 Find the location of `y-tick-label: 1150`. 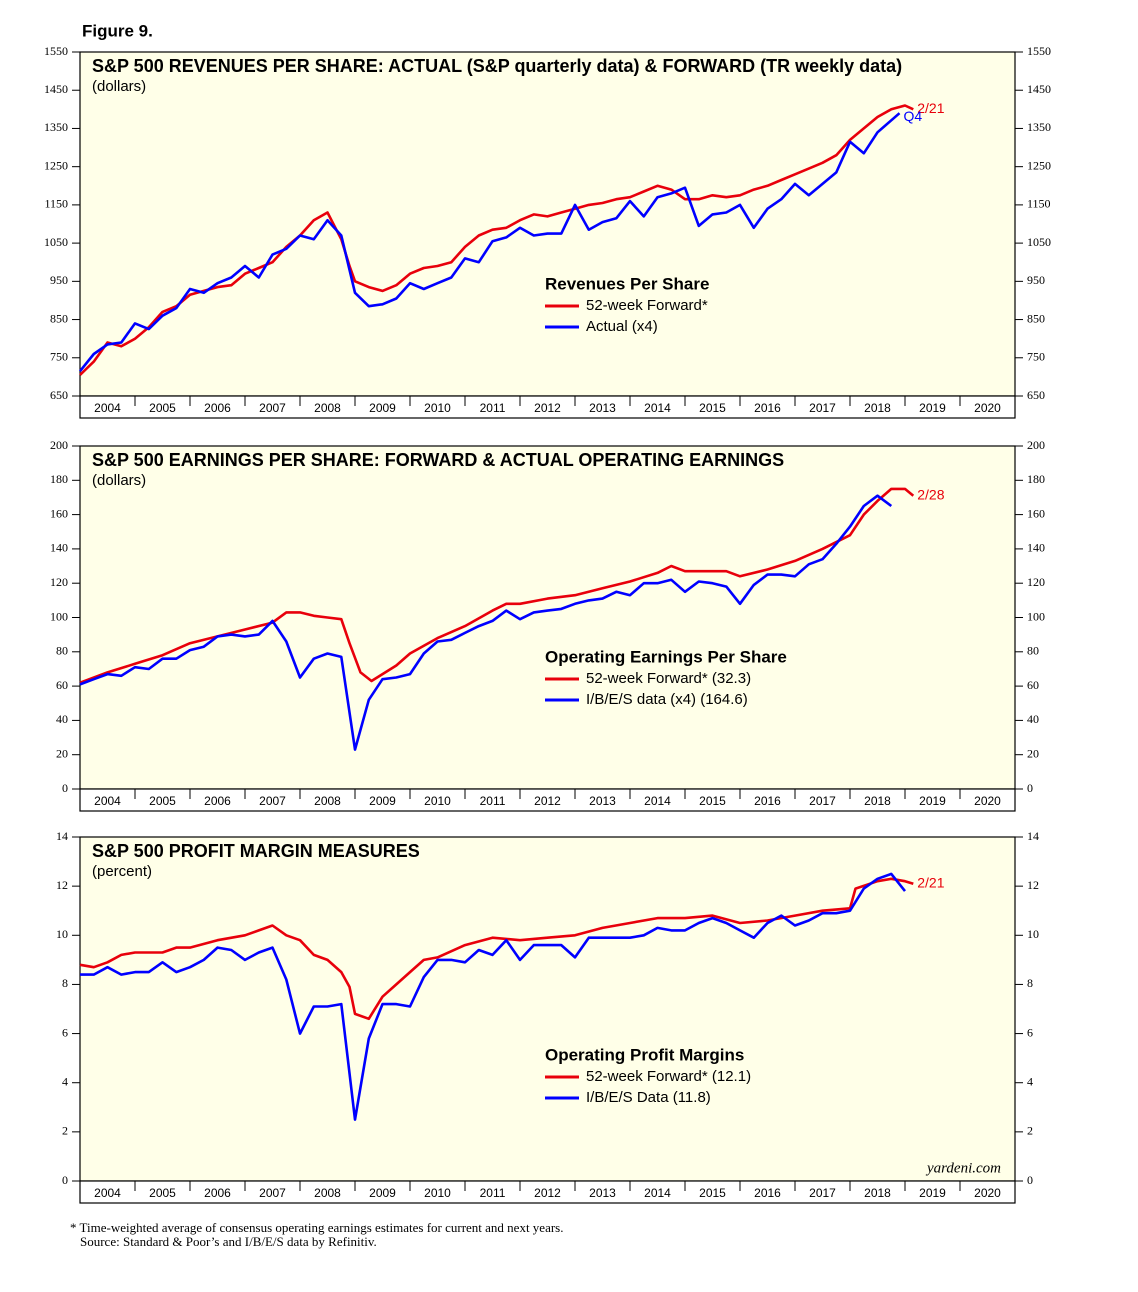

y-tick-label: 1150 is located at coordinates (56, 204).